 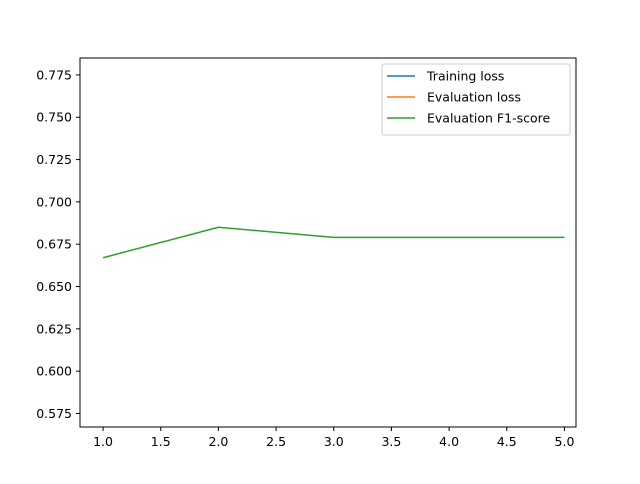 I want to click on legend-label: Evaluation loss, so click(x=474, y=97).